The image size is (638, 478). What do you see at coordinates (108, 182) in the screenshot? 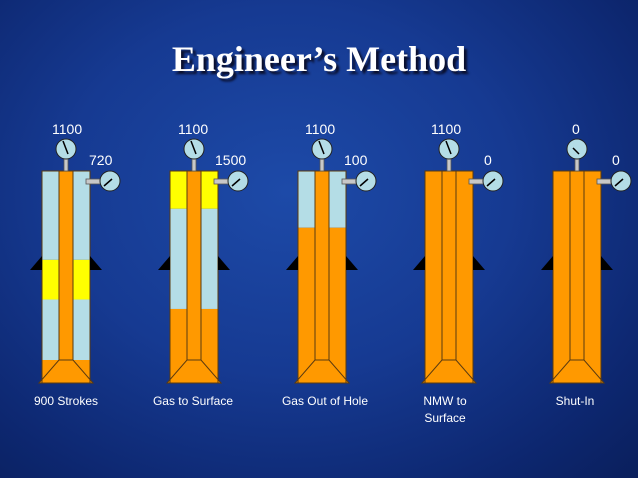
I see `well-1-csg-gauge-needle` at bounding box center [108, 182].